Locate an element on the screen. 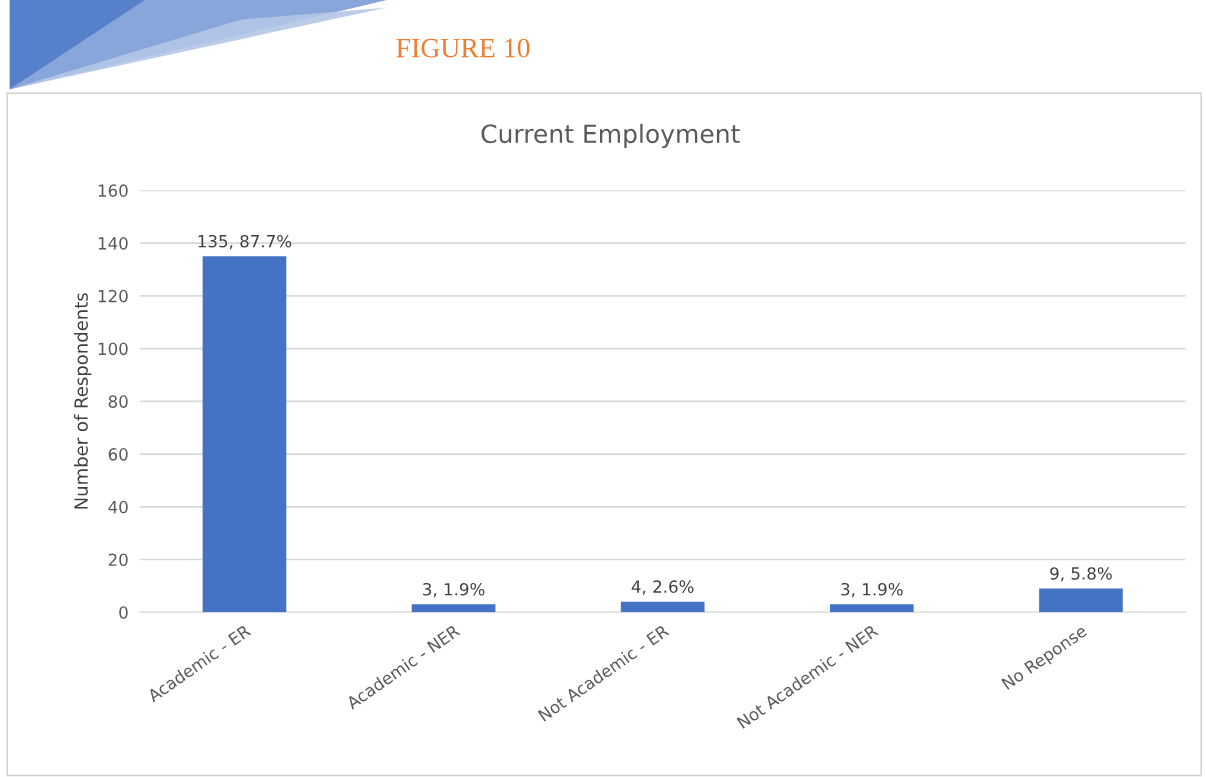 The width and height of the screenshot is (1206, 777). y-tick-label: 20 is located at coordinates (118, 560).